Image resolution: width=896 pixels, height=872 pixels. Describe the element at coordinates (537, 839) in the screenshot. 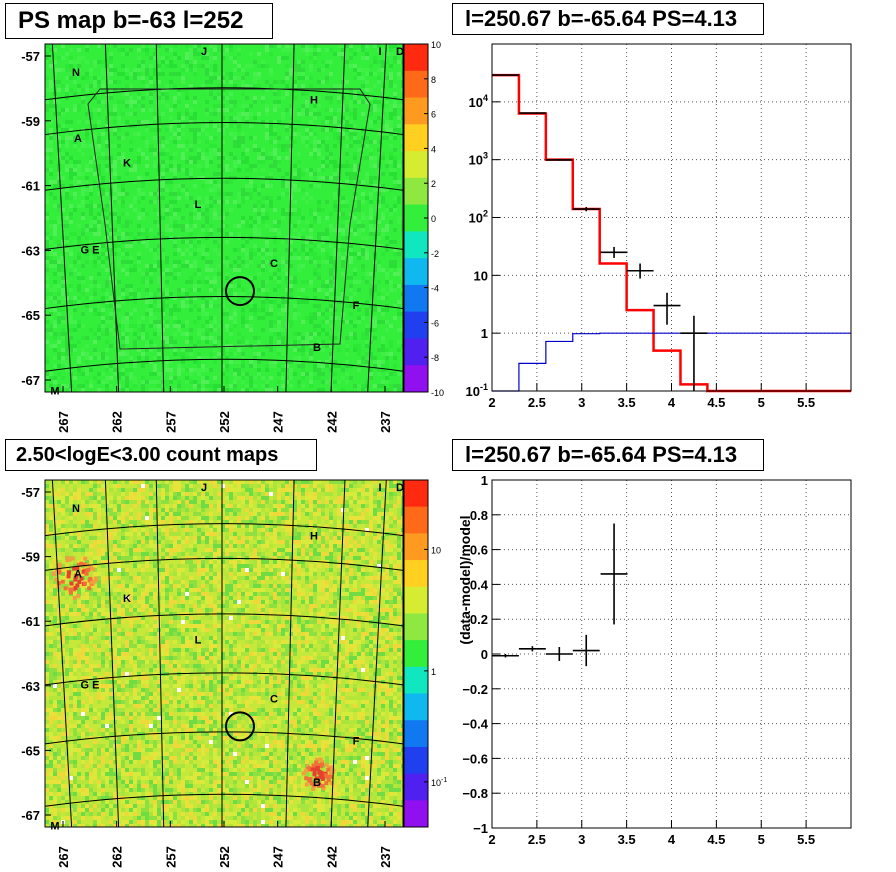

I see `residual-x-tick-label: 2.5` at that location.